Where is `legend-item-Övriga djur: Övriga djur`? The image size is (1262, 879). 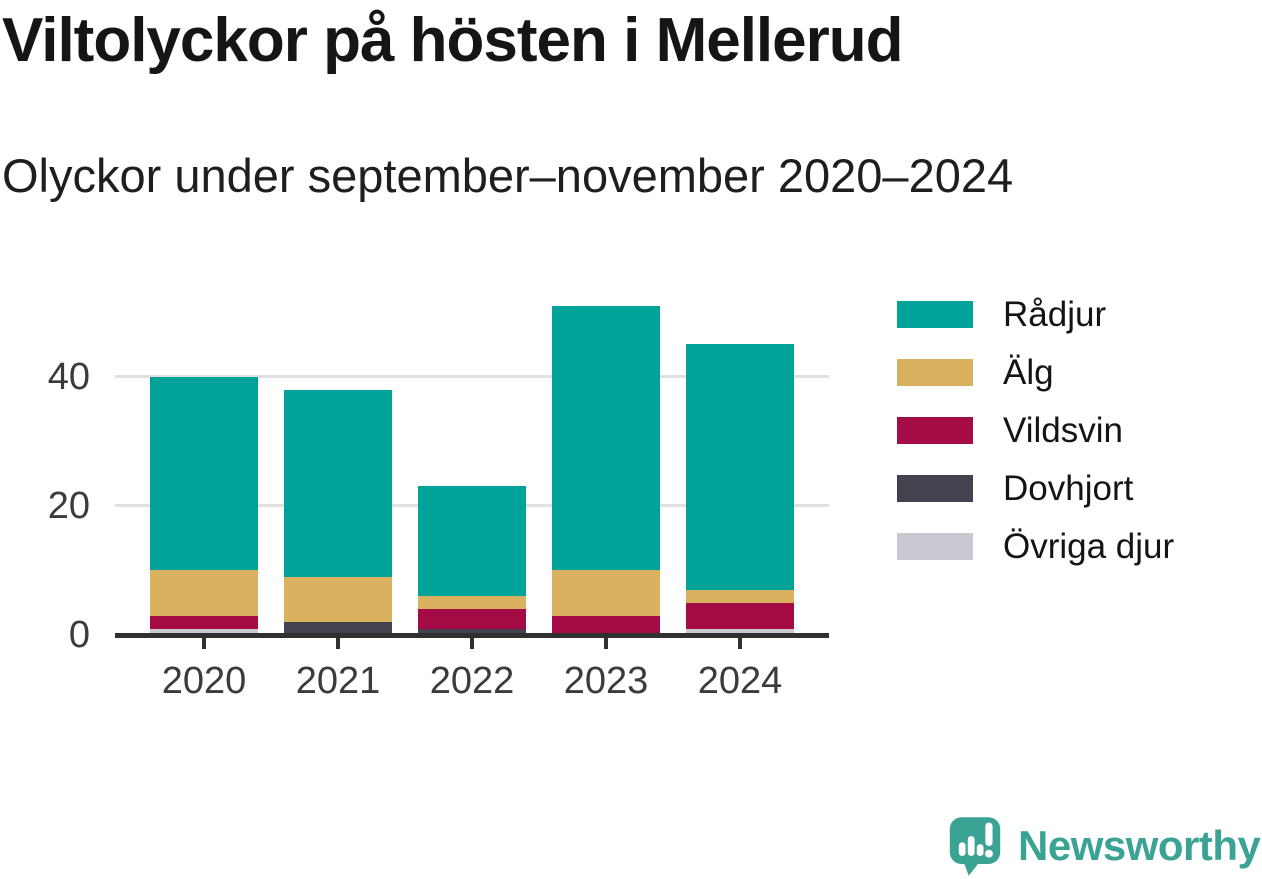 legend-item-Övriga djur: Övriga djur is located at coordinates (1035, 546).